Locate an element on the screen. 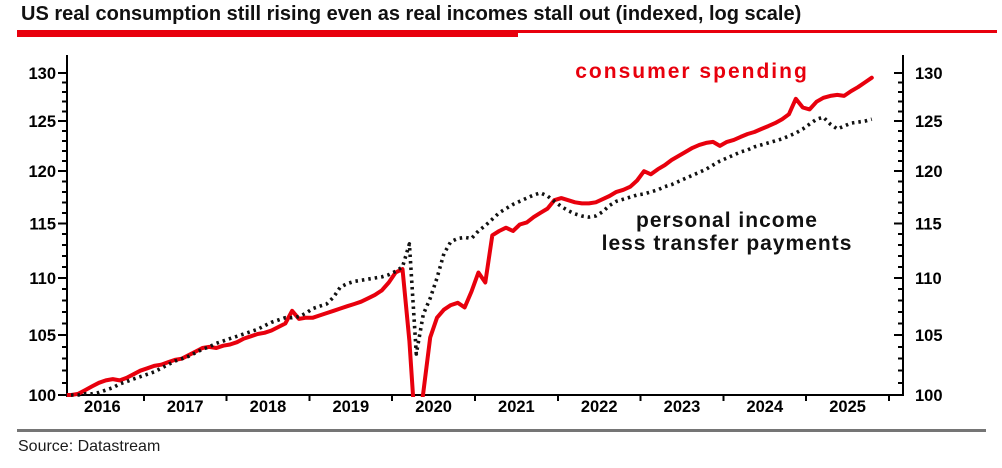 This screenshot has height=468, width=1002. x-year-label: 2019 is located at coordinates (350, 407).